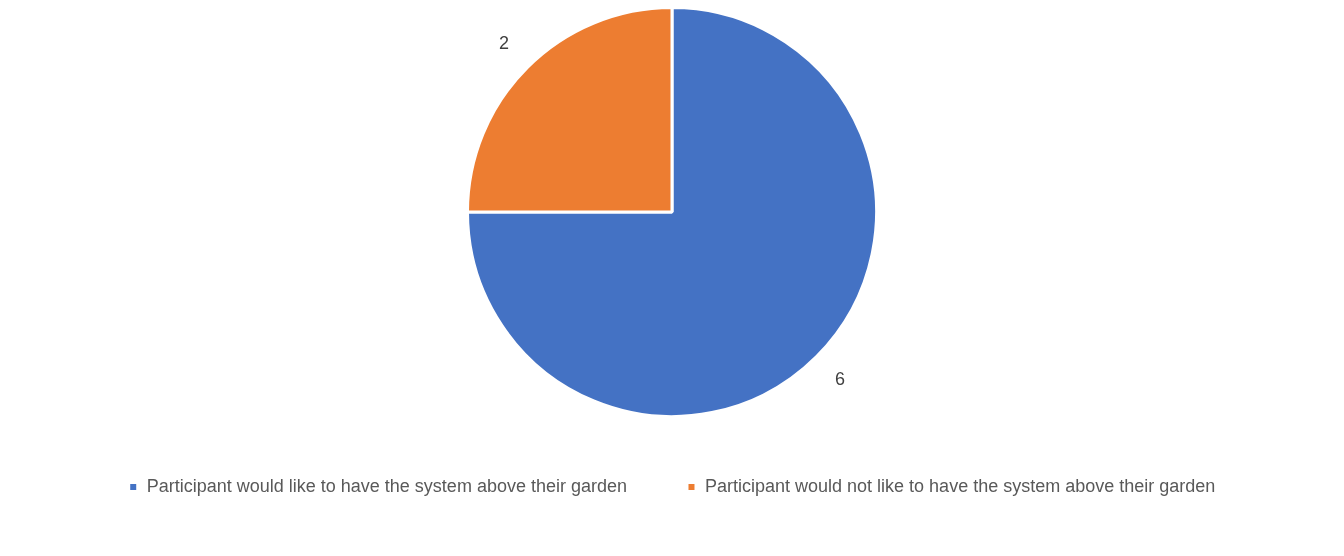 The width and height of the screenshot is (1344, 556). Describe the element at coordinates (386, 485) in the screenshot. I see `legend-label: Participant would like to have the system above their garden` at that location.